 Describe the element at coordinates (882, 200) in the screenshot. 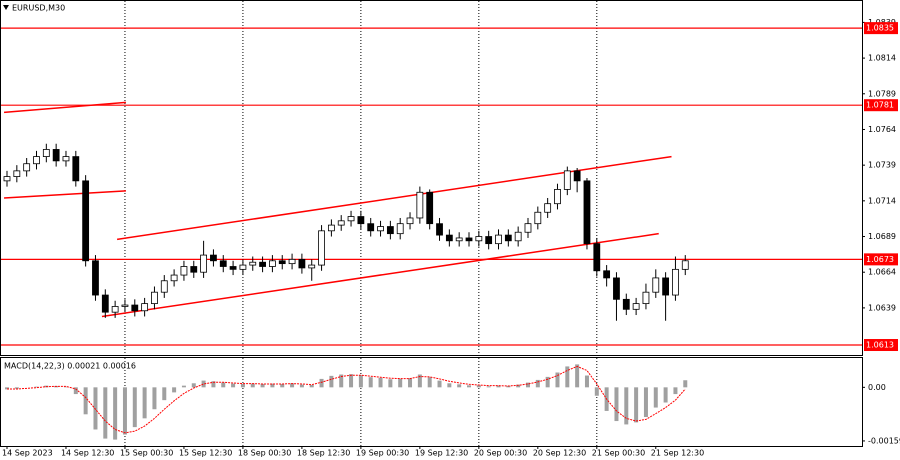

I see `y-tick-label: 1.0714` at that location.